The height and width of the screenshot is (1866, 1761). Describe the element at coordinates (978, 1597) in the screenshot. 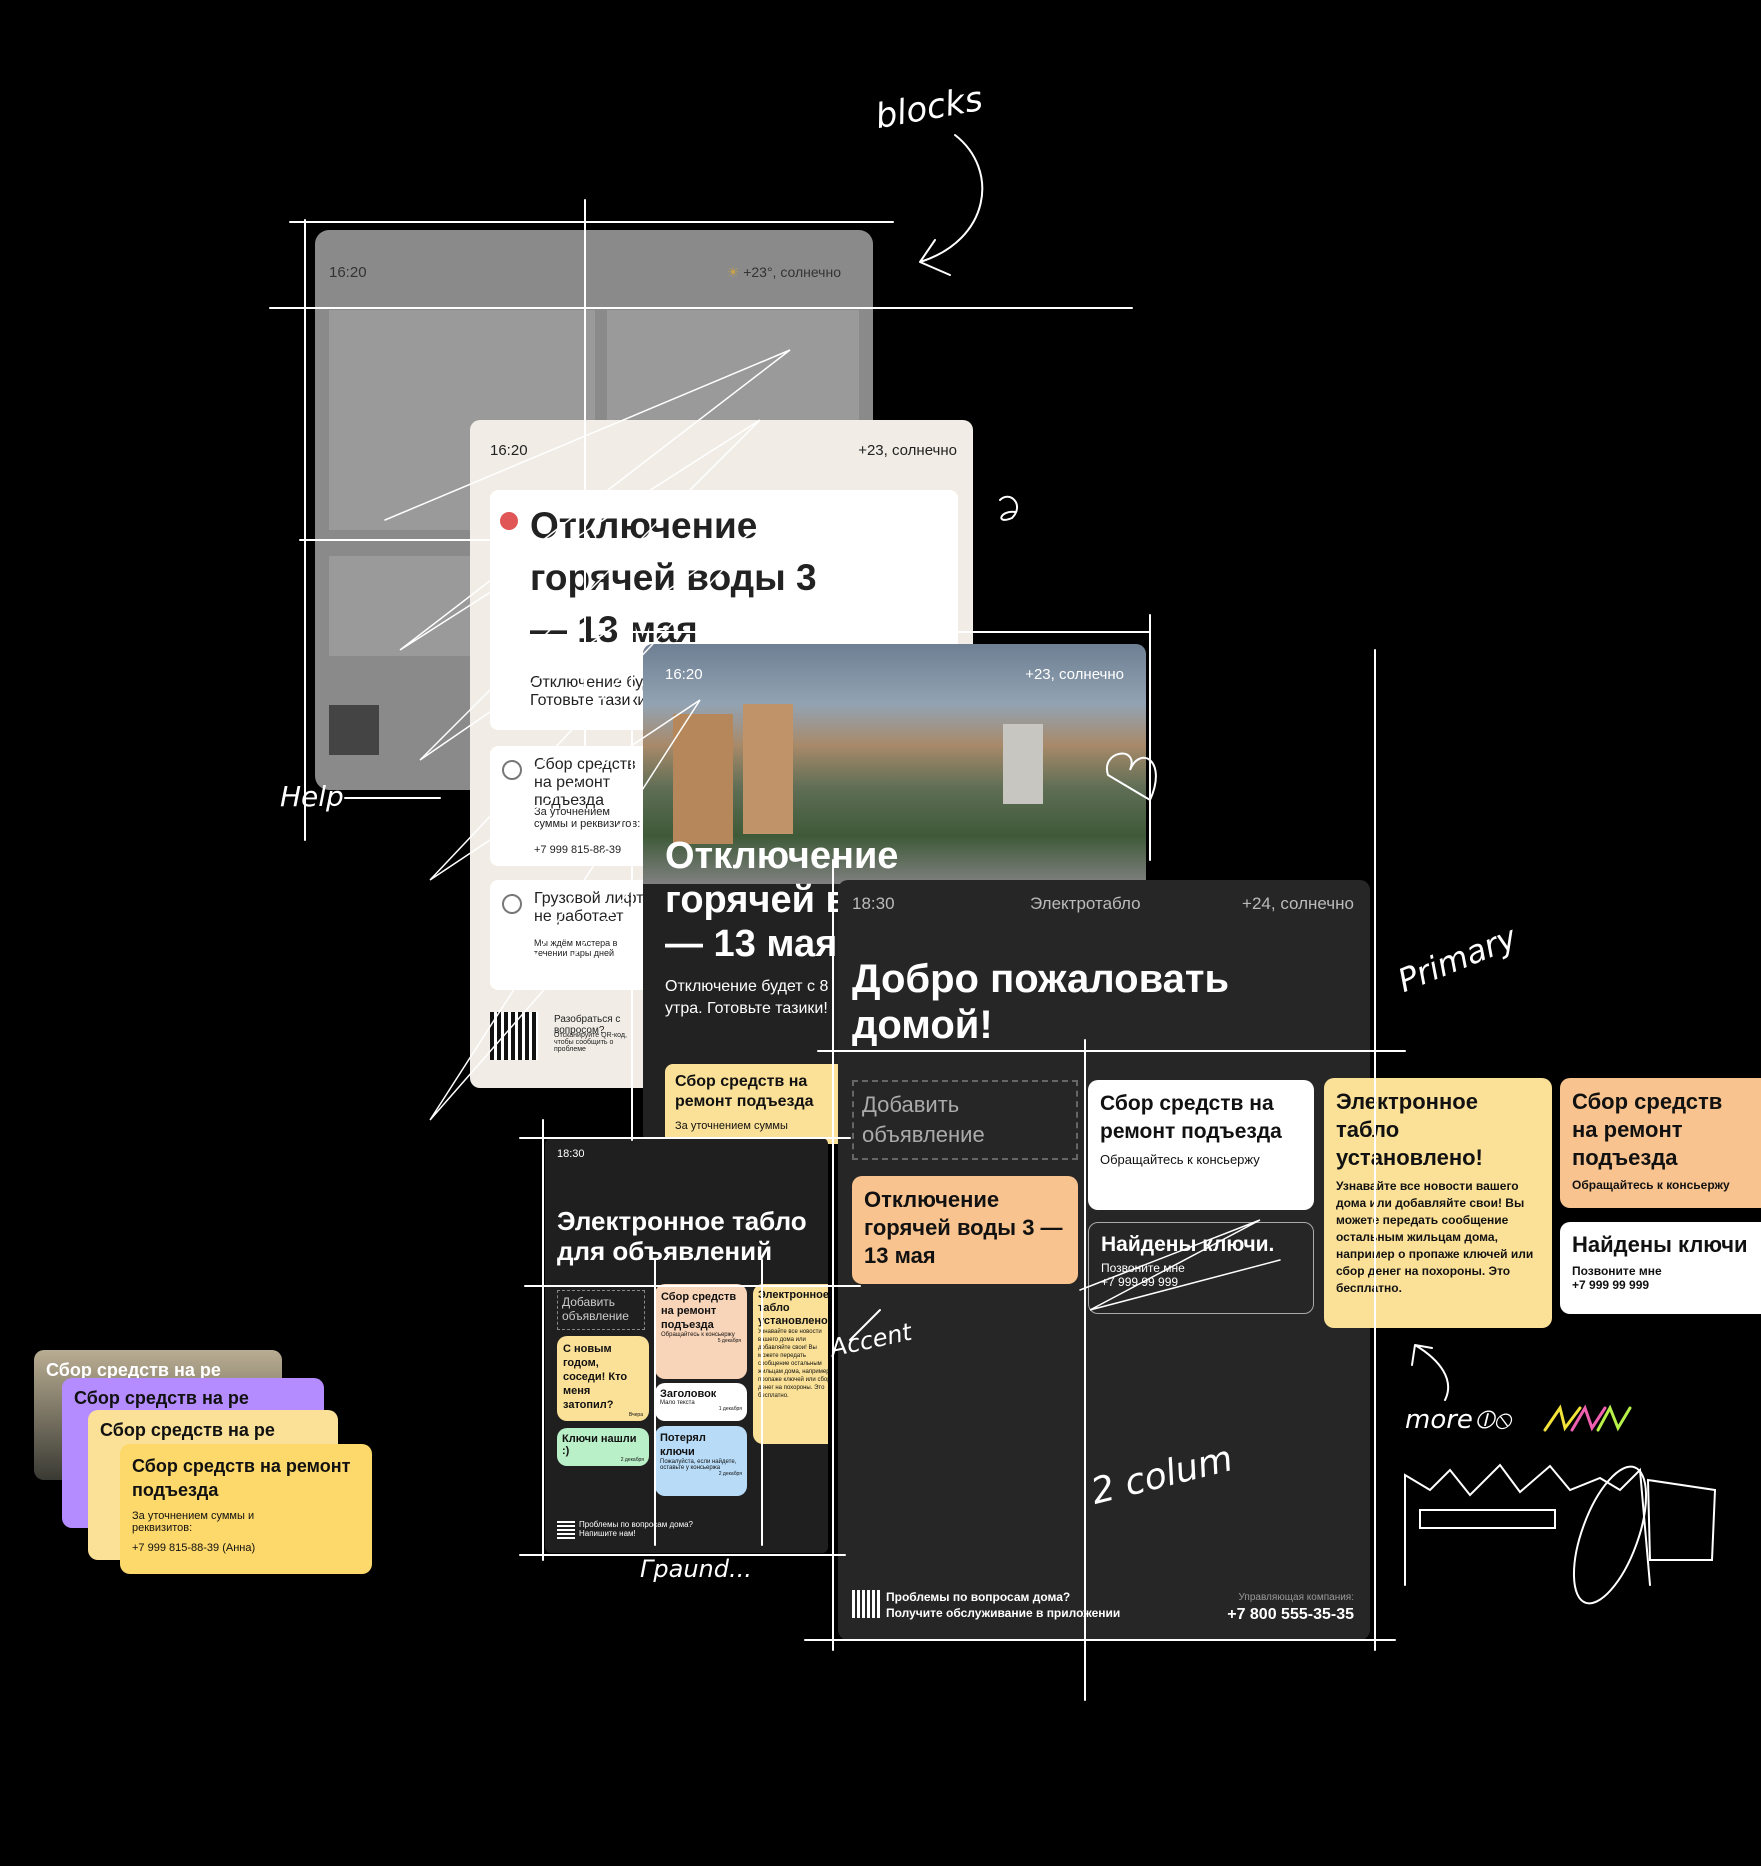

I see `main-footer-q: Проблемы по вопросам дома?` at that location.